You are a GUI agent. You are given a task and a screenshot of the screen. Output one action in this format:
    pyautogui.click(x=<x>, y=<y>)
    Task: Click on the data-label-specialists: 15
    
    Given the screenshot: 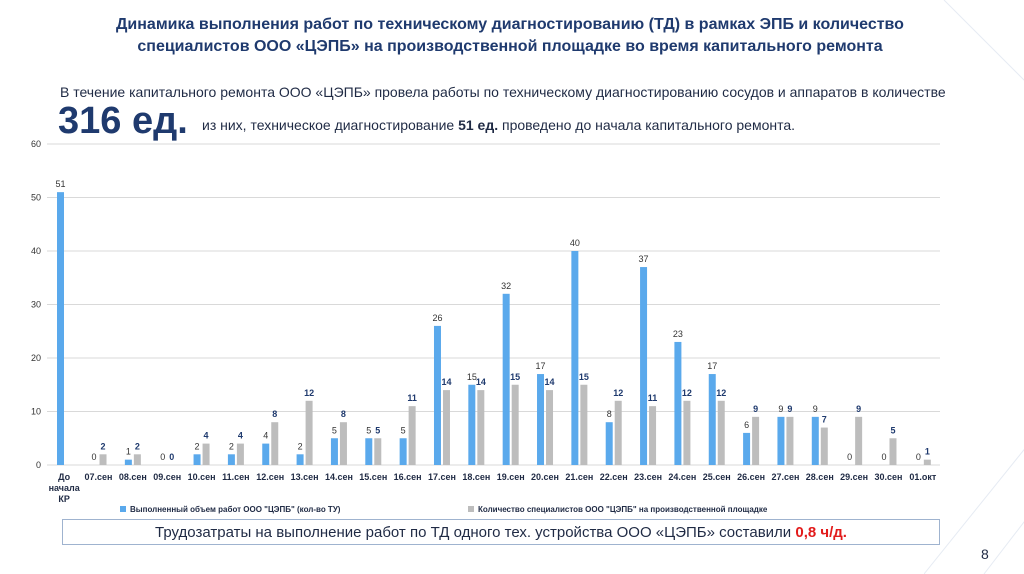 What is the action you would take?
    pyautogui.click(x=515, y=377)
    